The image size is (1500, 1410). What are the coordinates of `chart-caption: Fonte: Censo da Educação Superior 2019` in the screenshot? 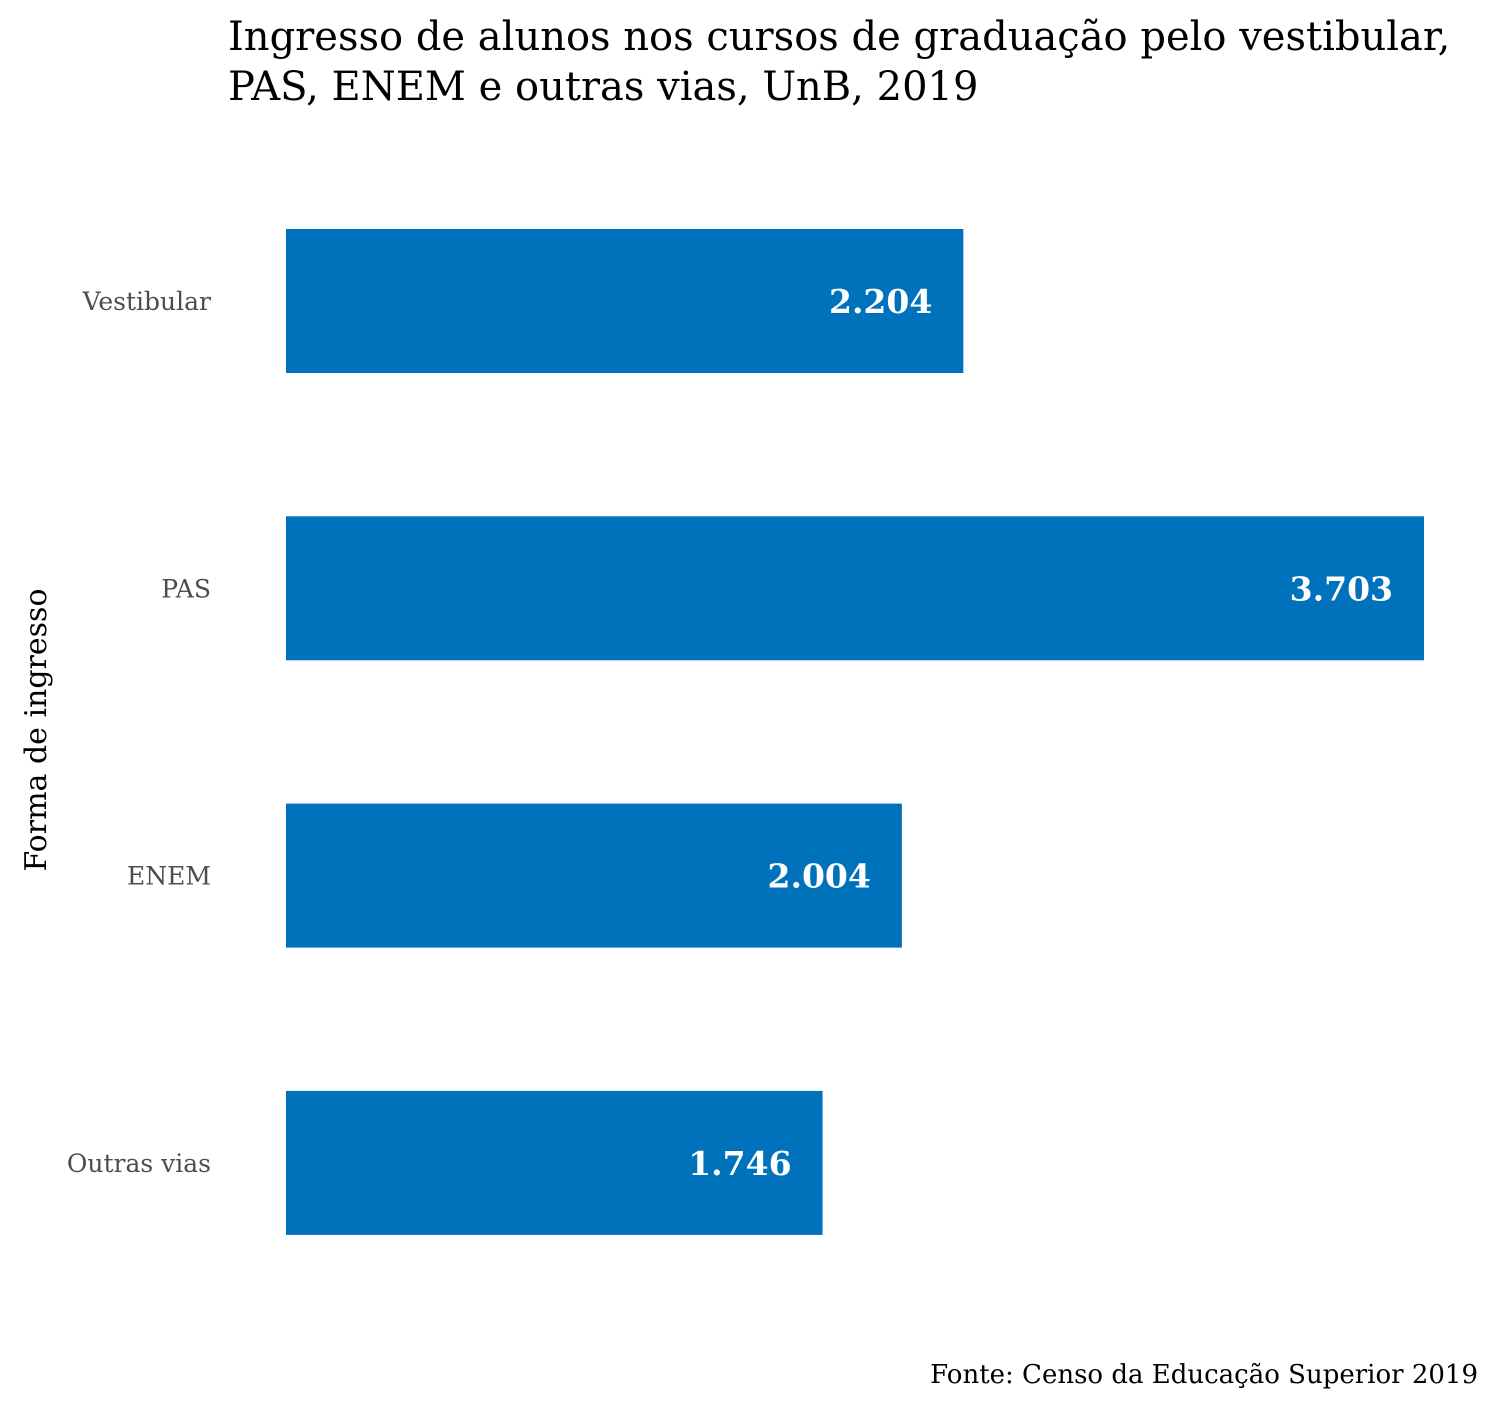 It's located at (1204, 1375).